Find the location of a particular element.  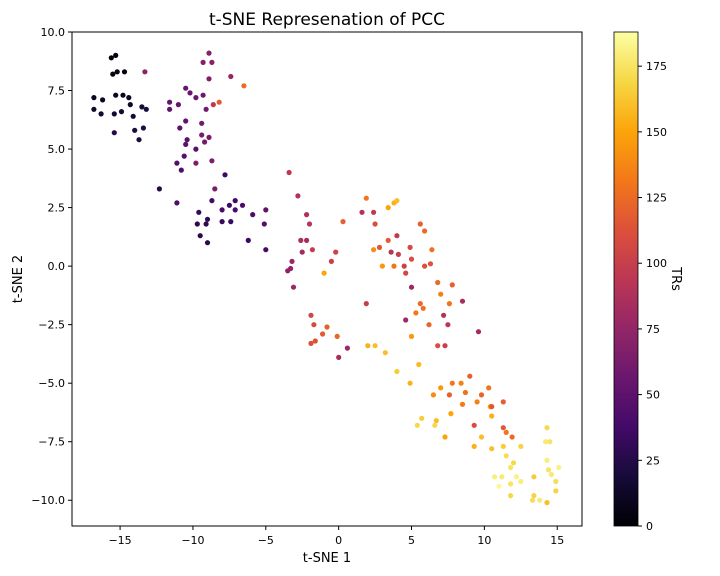

y-axis-label: t-SNE 2 is located at coordinates (18, 279).